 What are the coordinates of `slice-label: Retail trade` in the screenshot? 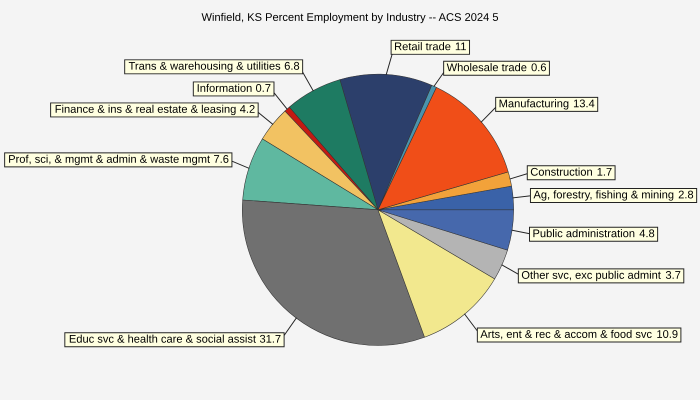 It's located at (422, 46).